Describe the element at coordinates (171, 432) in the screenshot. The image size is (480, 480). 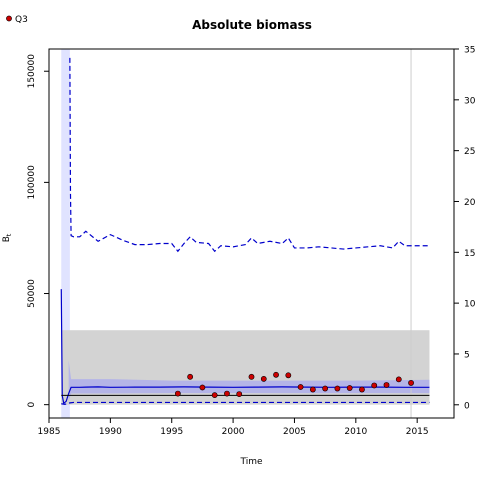
I see `x-tick-label: 1995` at that location.